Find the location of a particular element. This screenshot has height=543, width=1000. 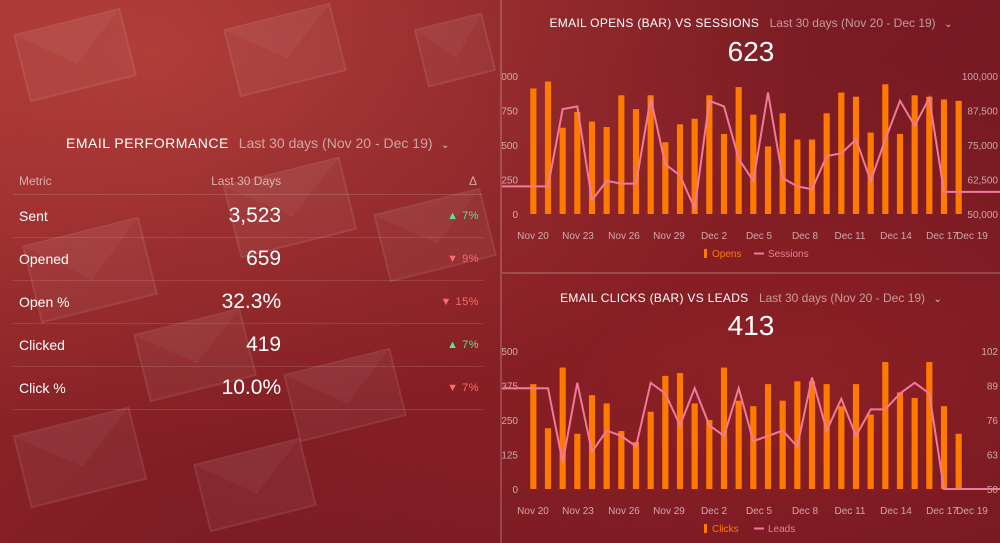

series-line is located at coordinates (751, 152).